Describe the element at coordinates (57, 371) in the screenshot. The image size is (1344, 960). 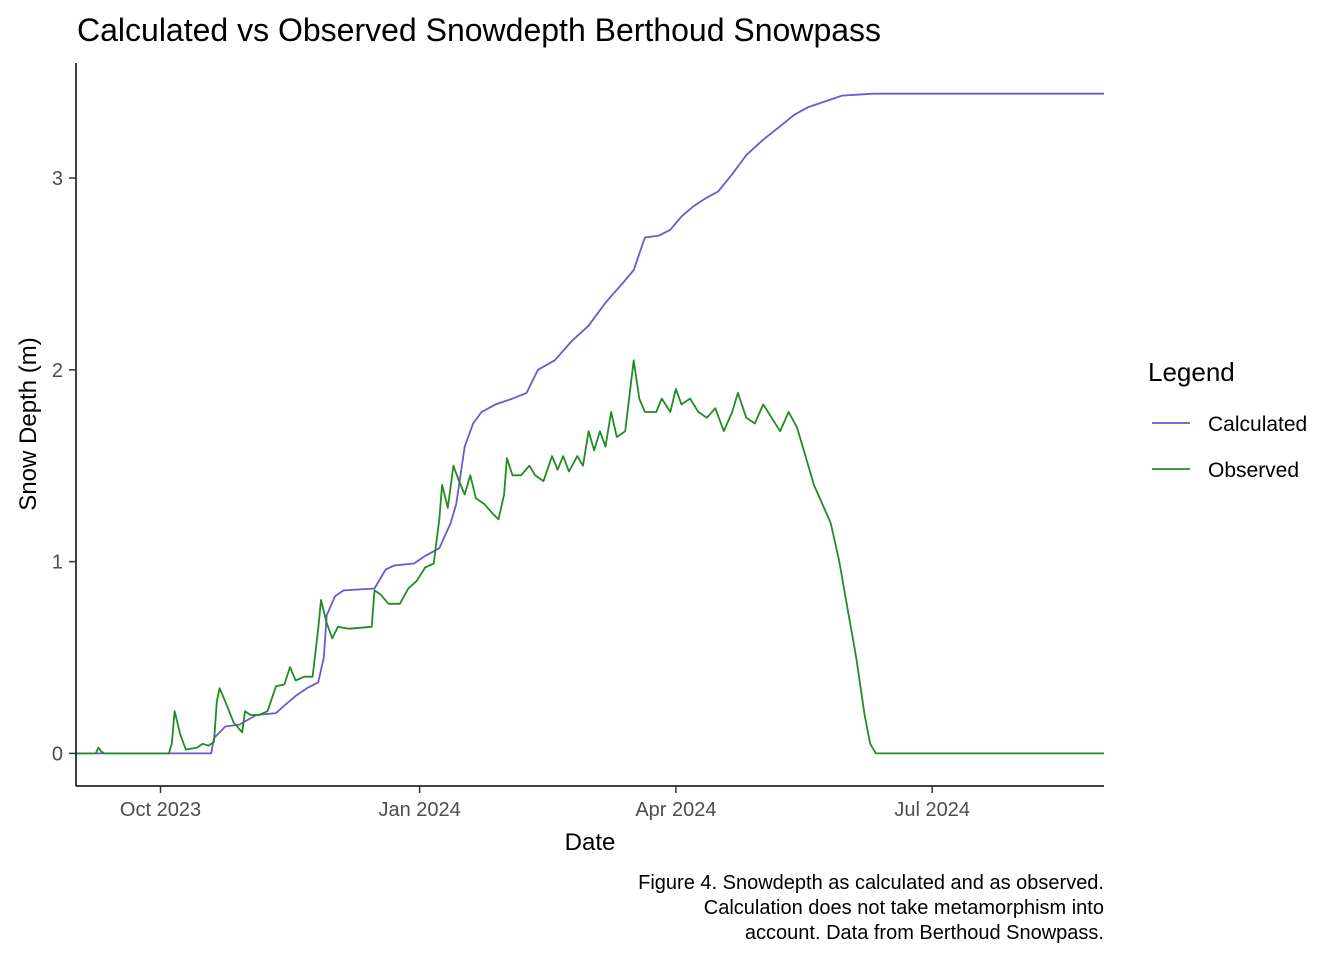
I see `y-tick-label: 2` at that location.